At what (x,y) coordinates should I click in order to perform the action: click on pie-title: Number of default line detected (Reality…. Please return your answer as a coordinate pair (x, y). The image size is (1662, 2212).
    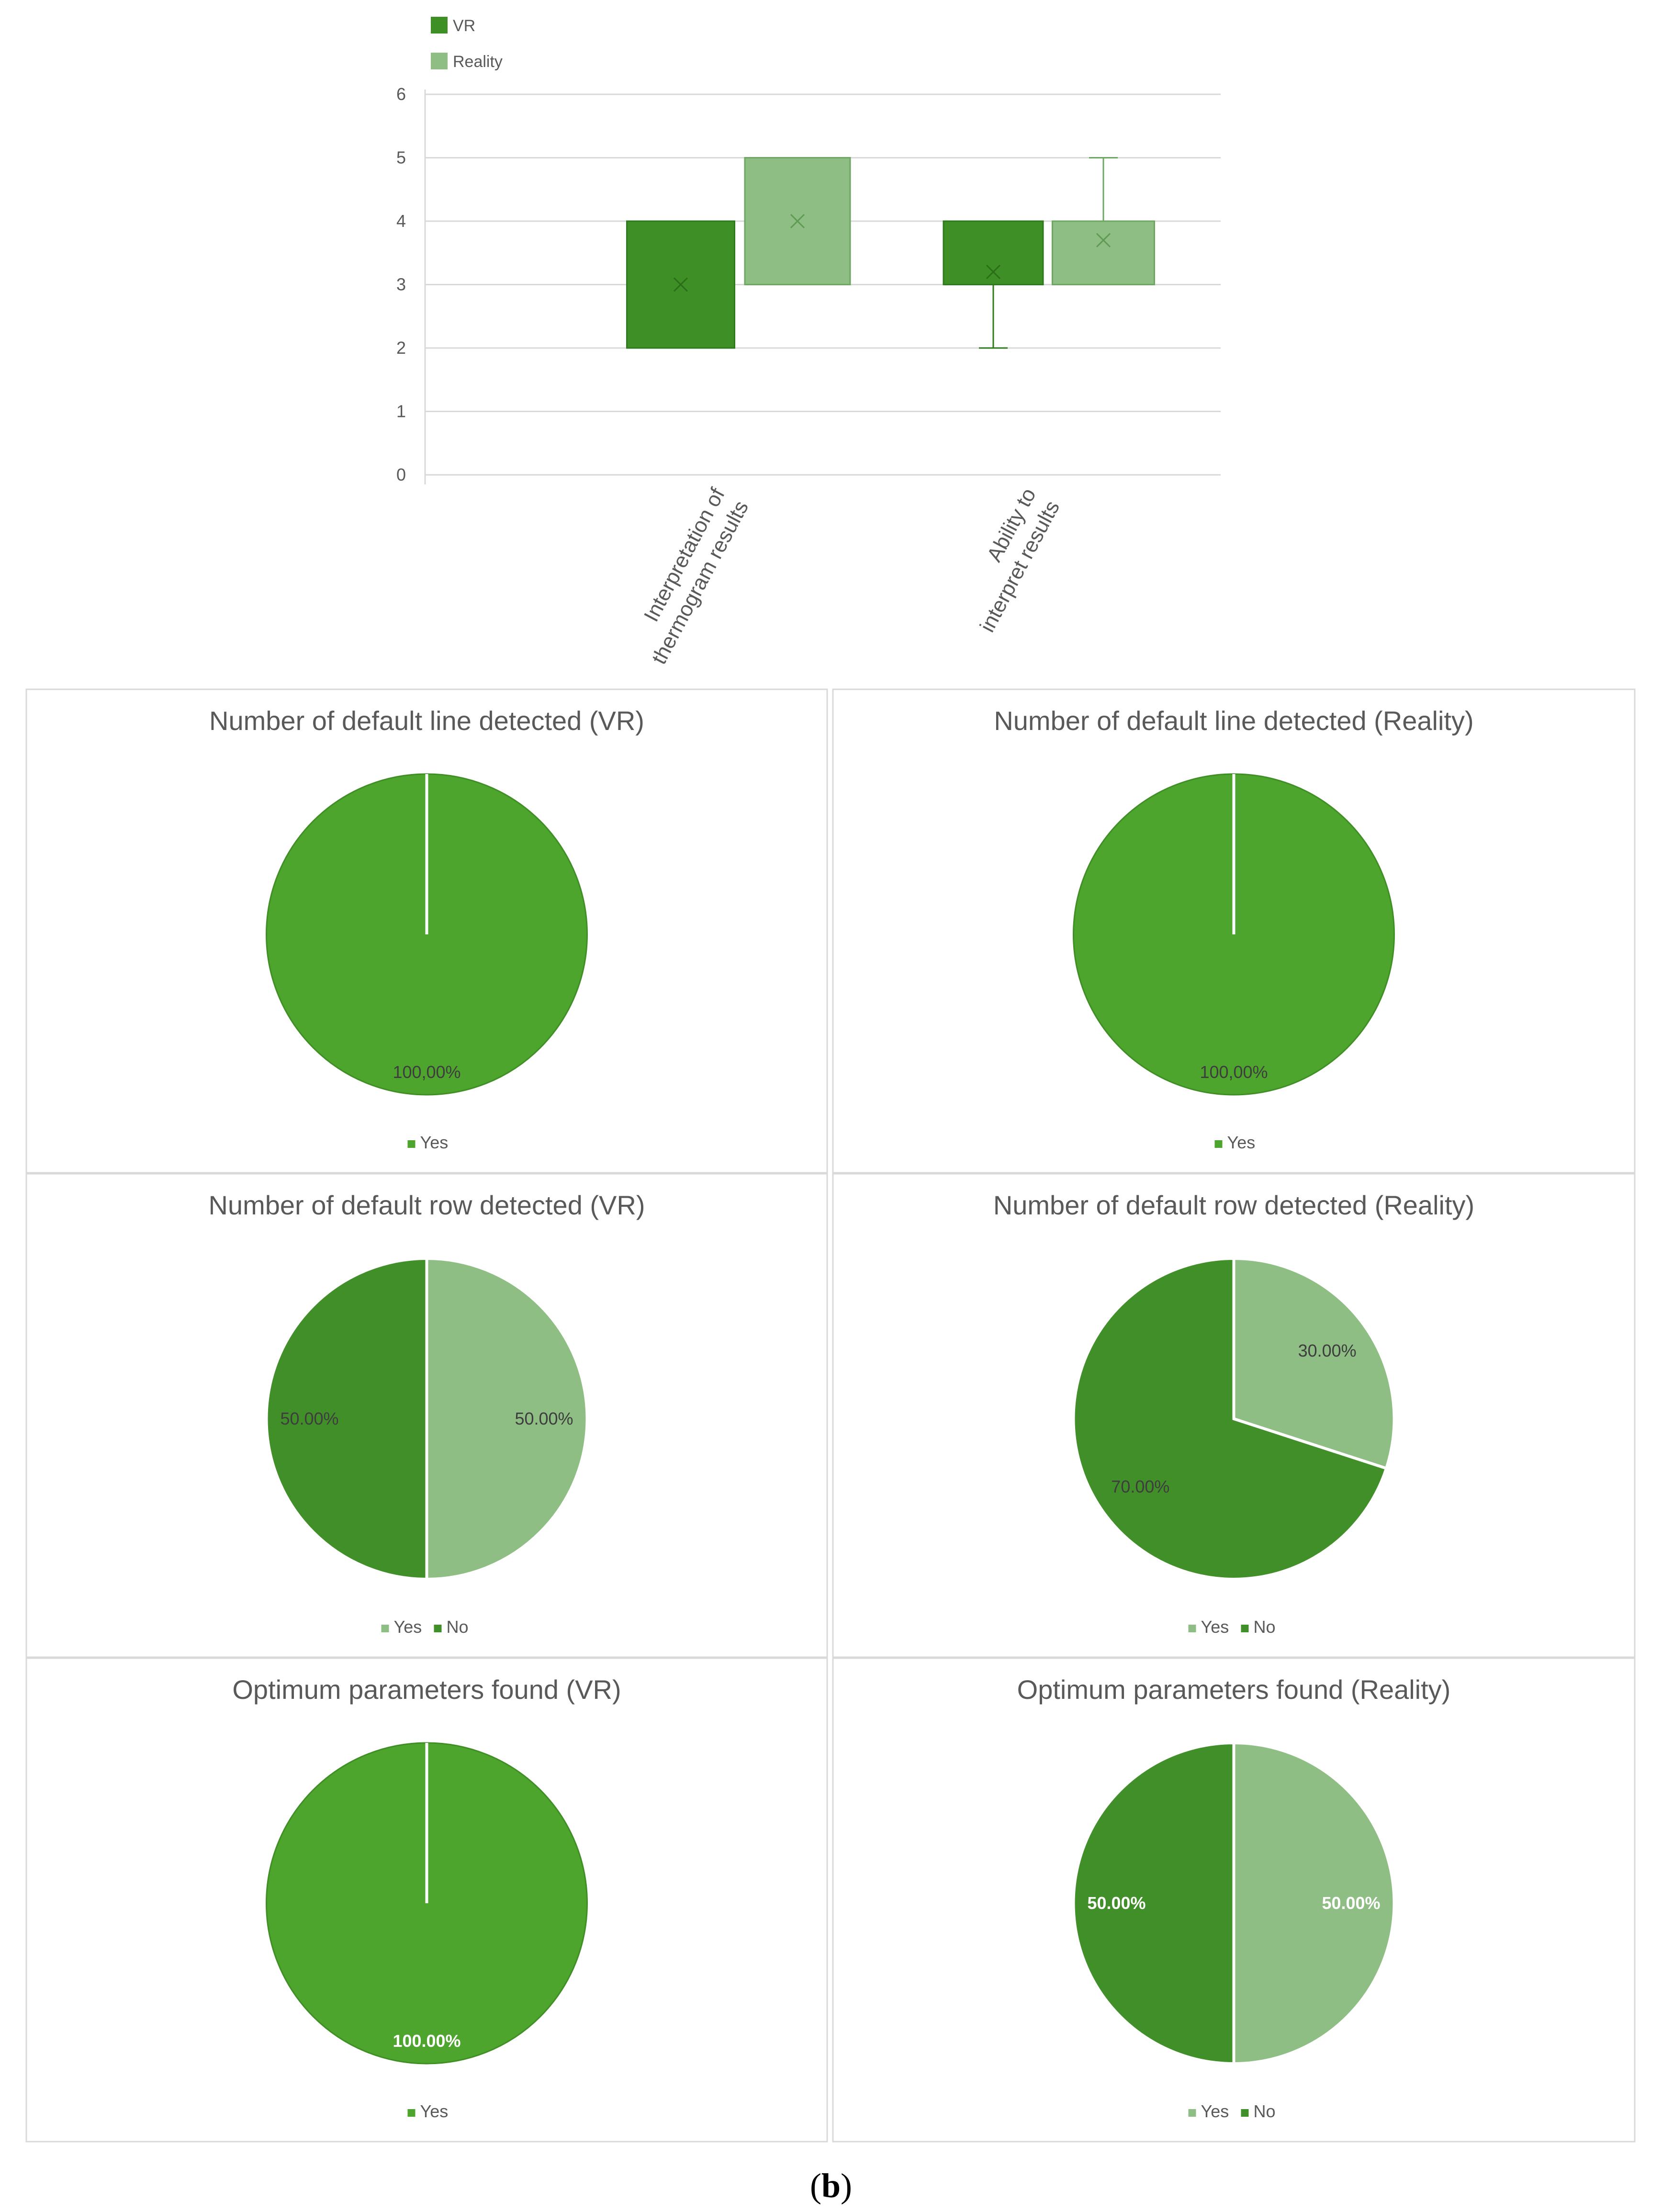
    Looking at the image, I should click on (1233, 721).